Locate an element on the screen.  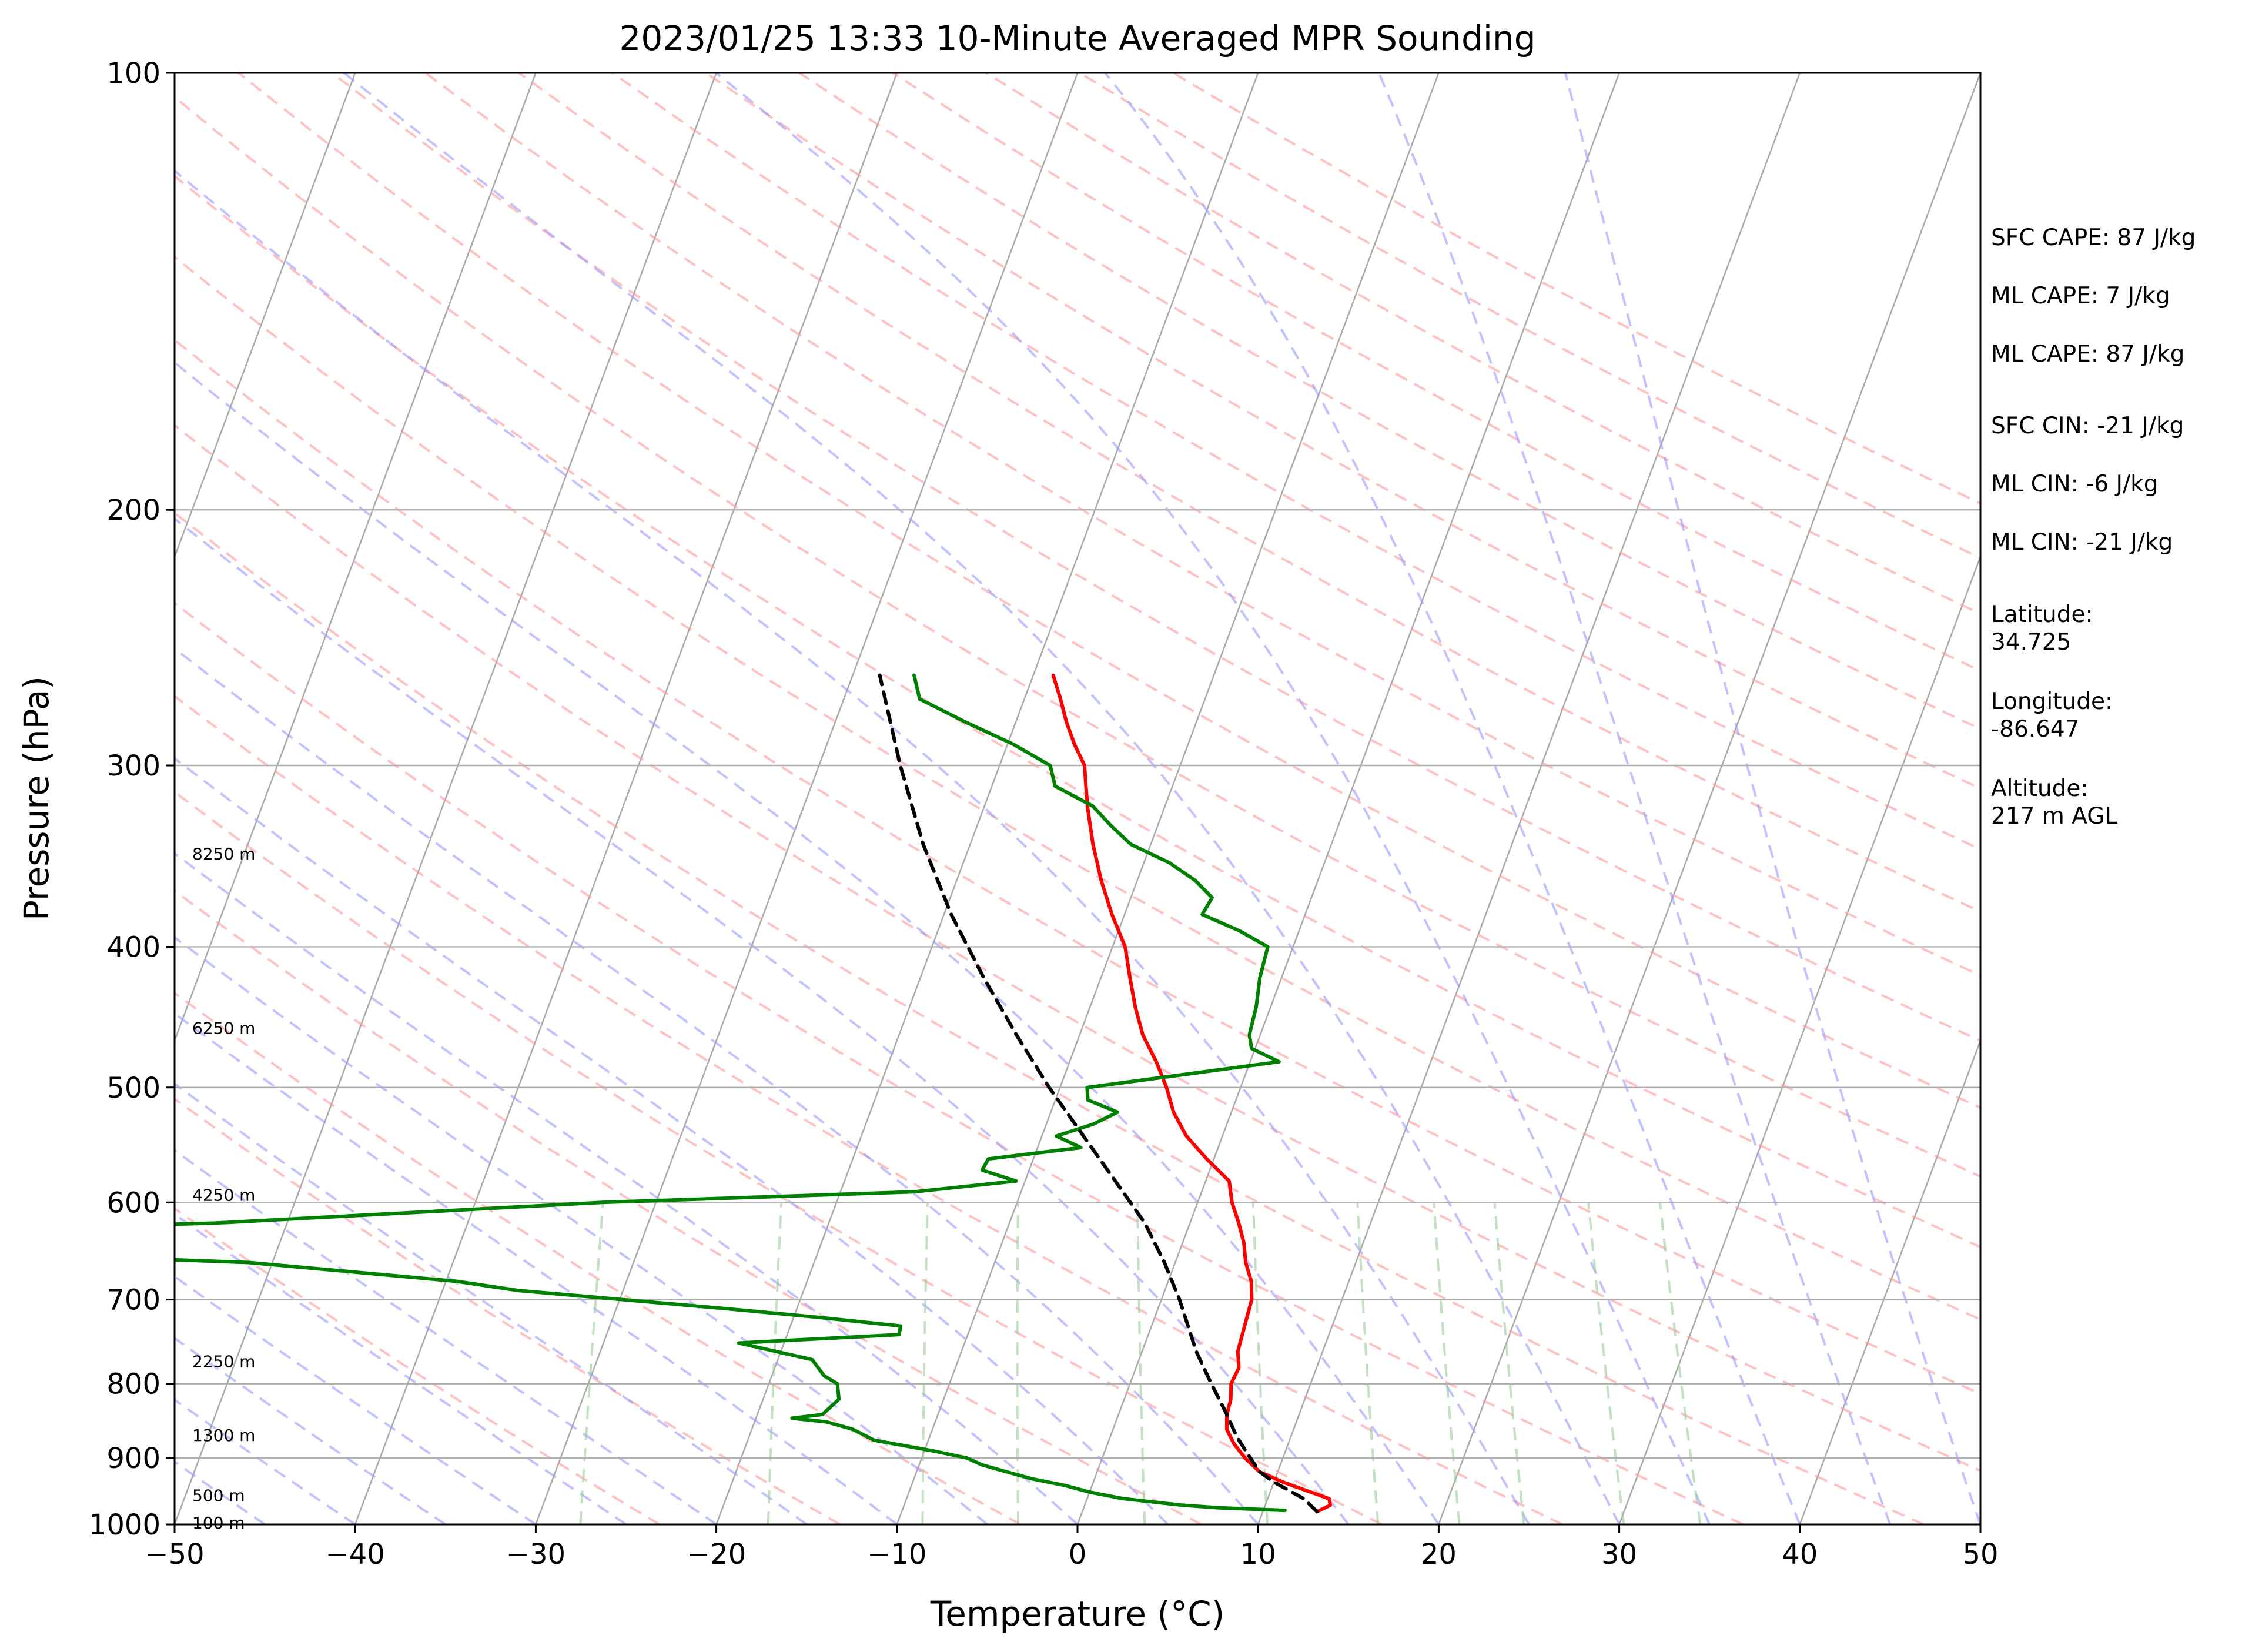
y-tick-label: 400 is located at coordinates (133, 948).